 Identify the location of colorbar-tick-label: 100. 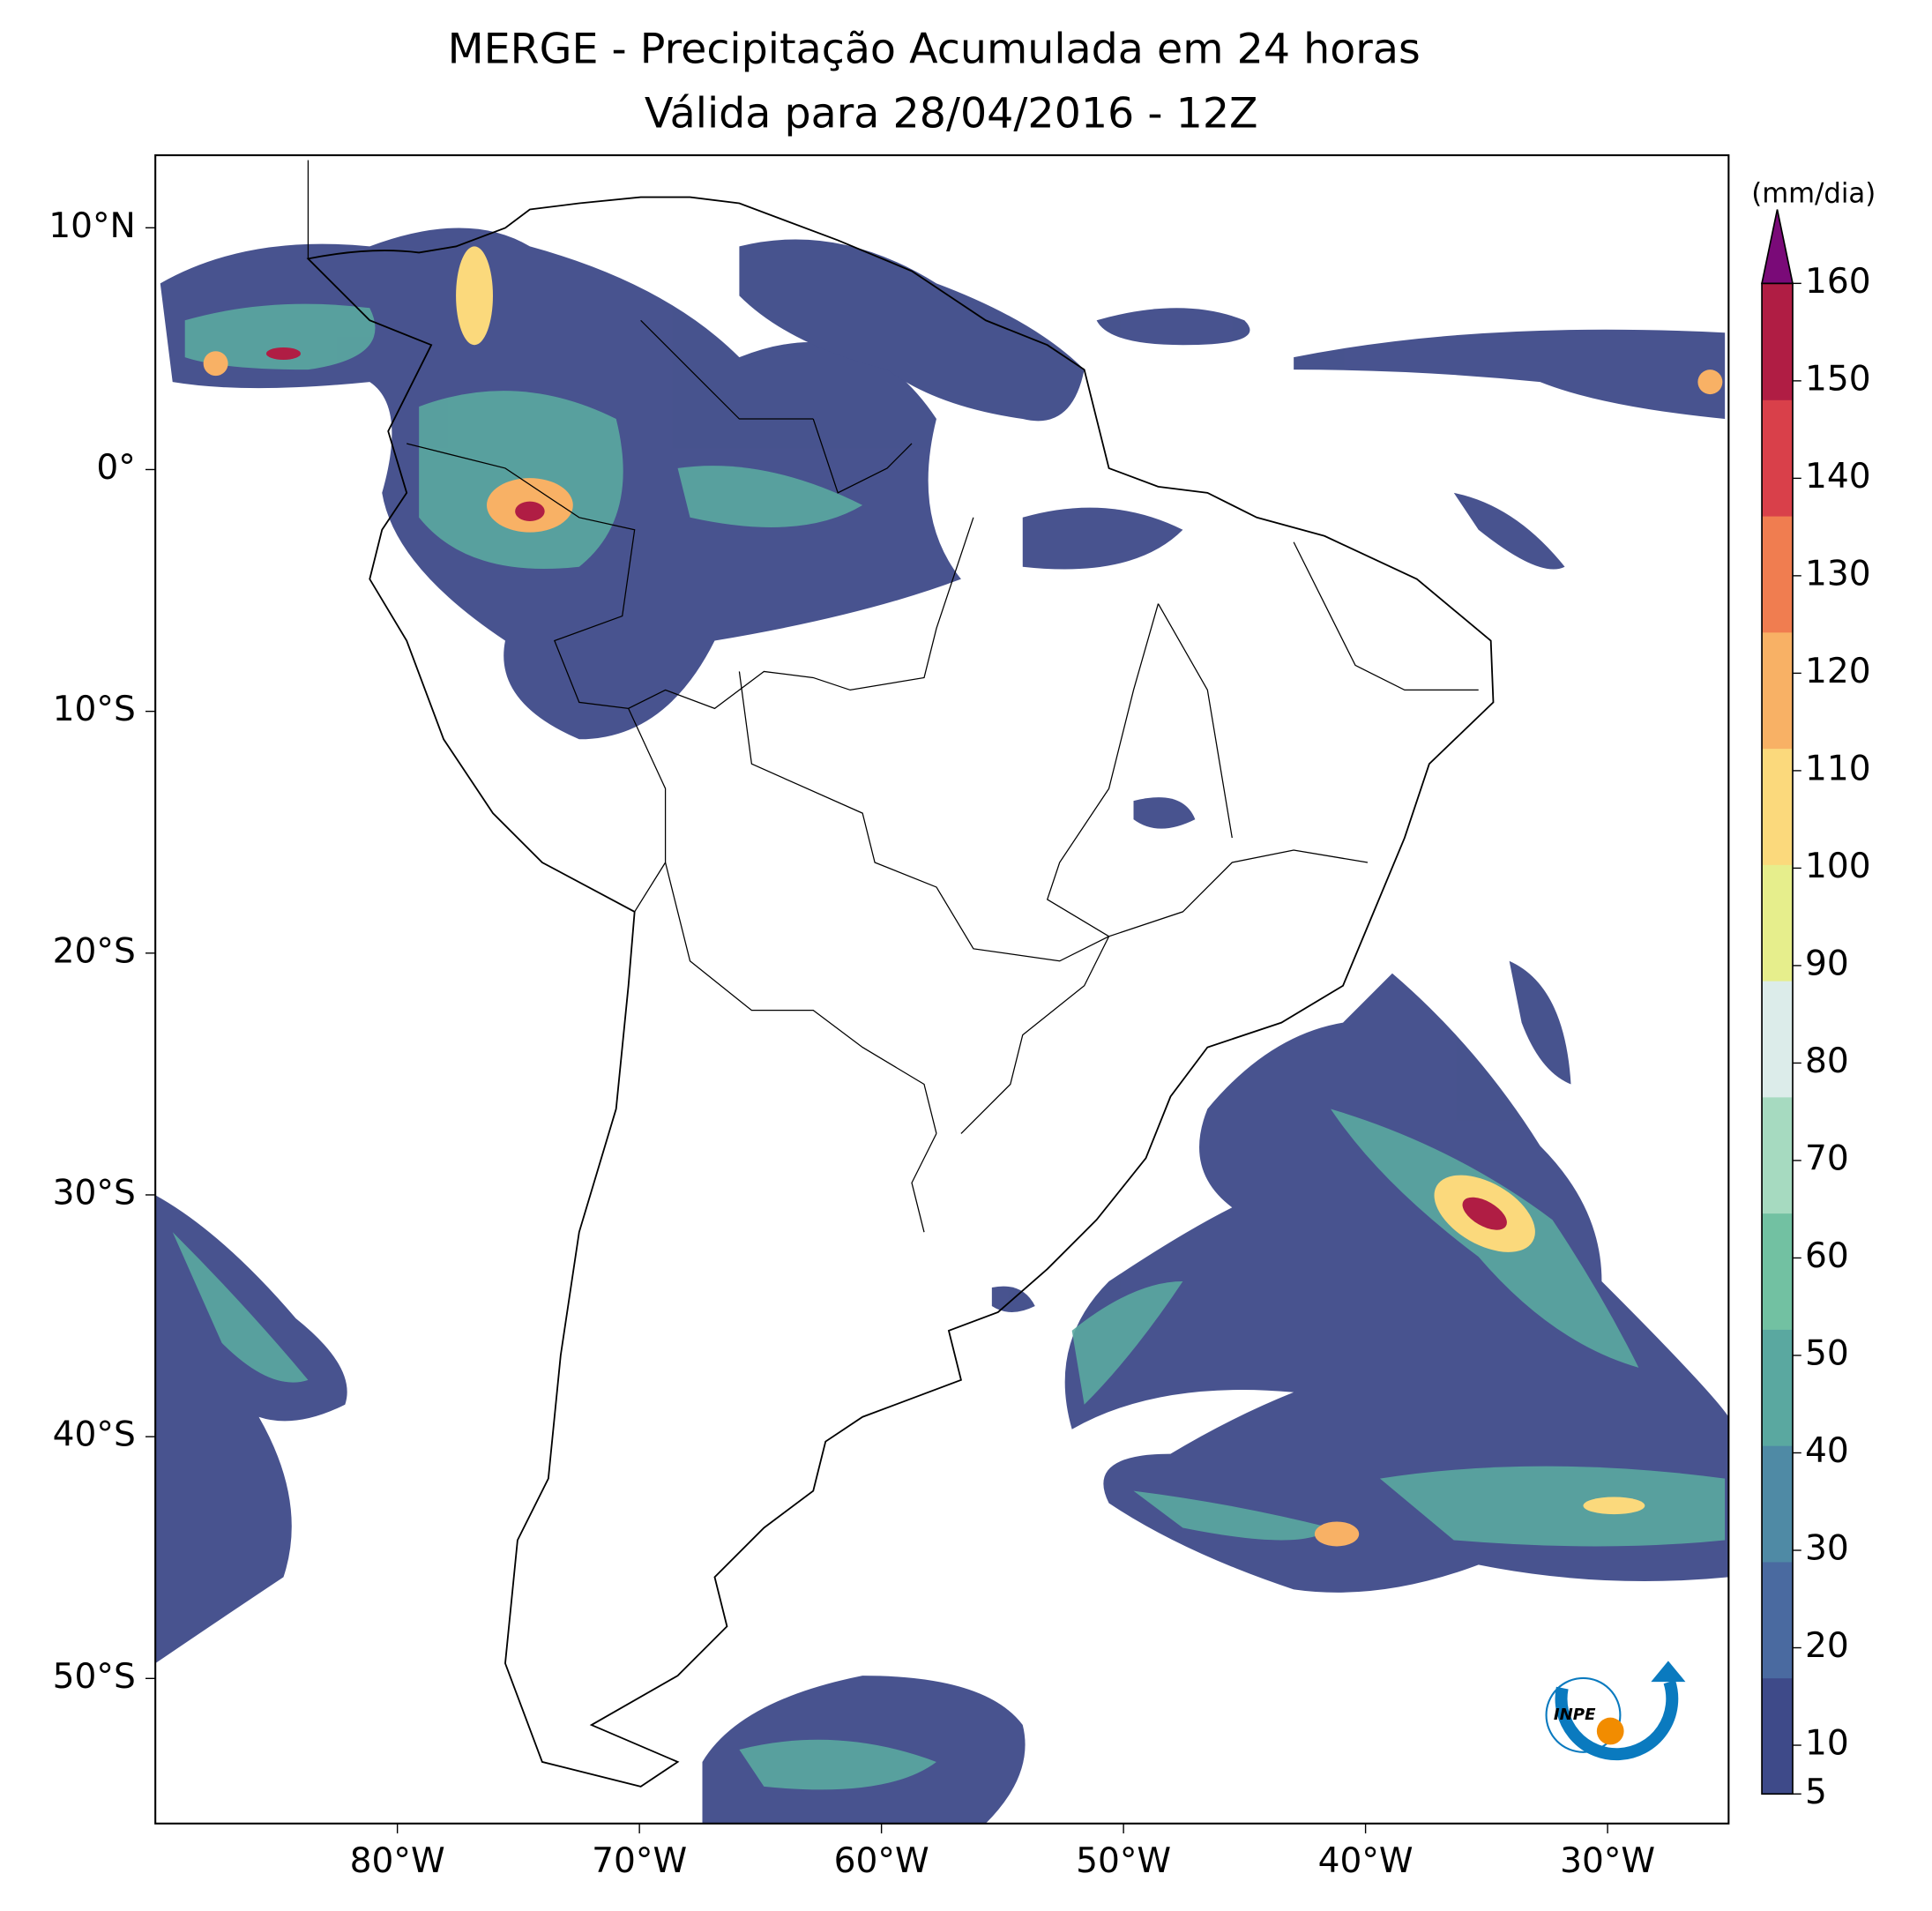
(1838, 866).